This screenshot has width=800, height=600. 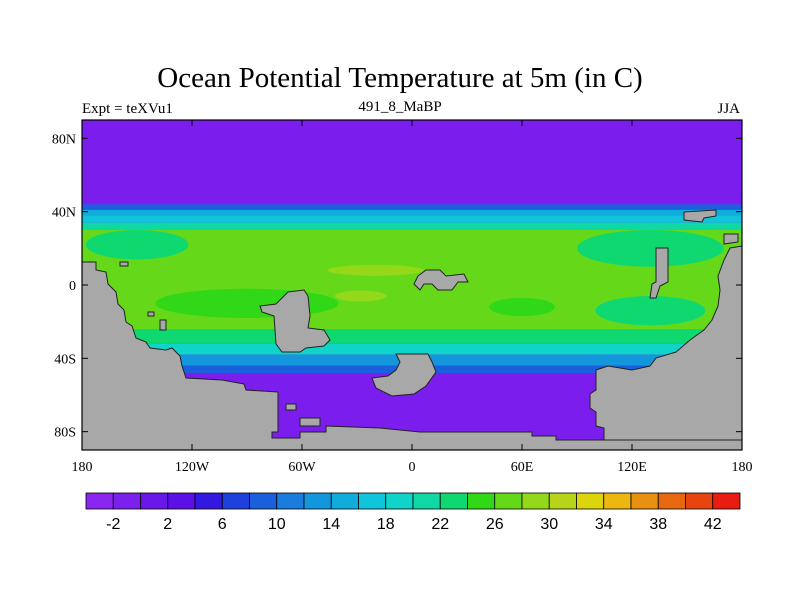 I want to click on colorbar-label: 26, so click(x=495, y=524).